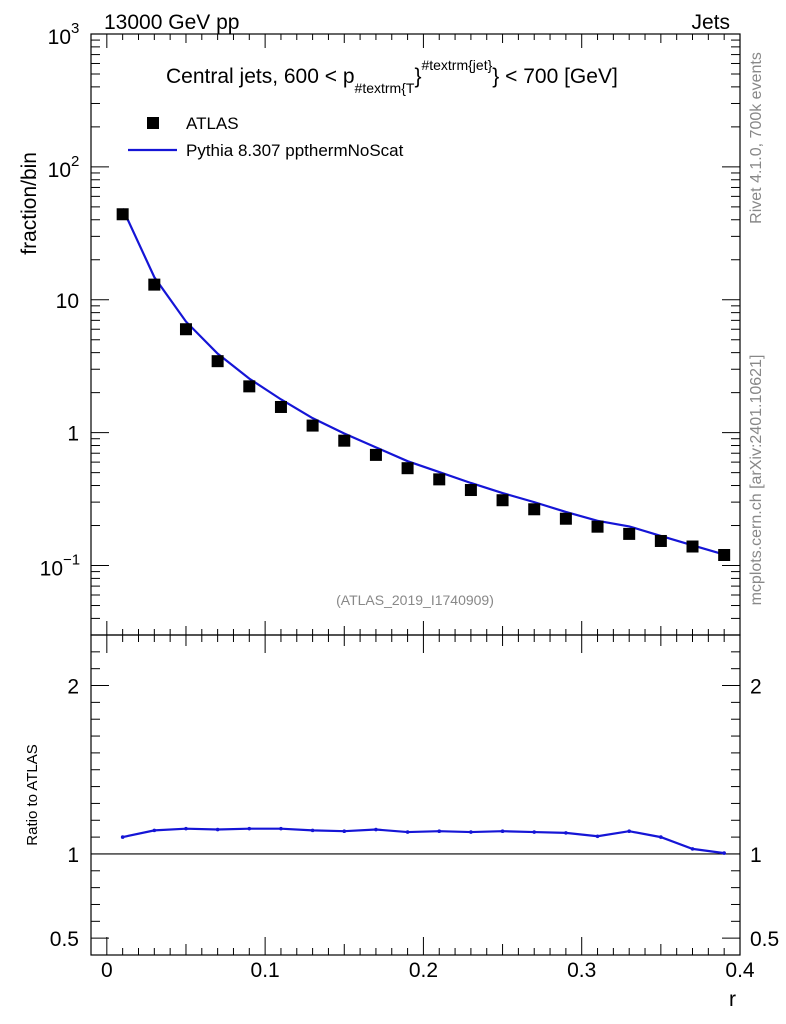  I want to click on x-tick-label: 0.1, so click(265, 970).